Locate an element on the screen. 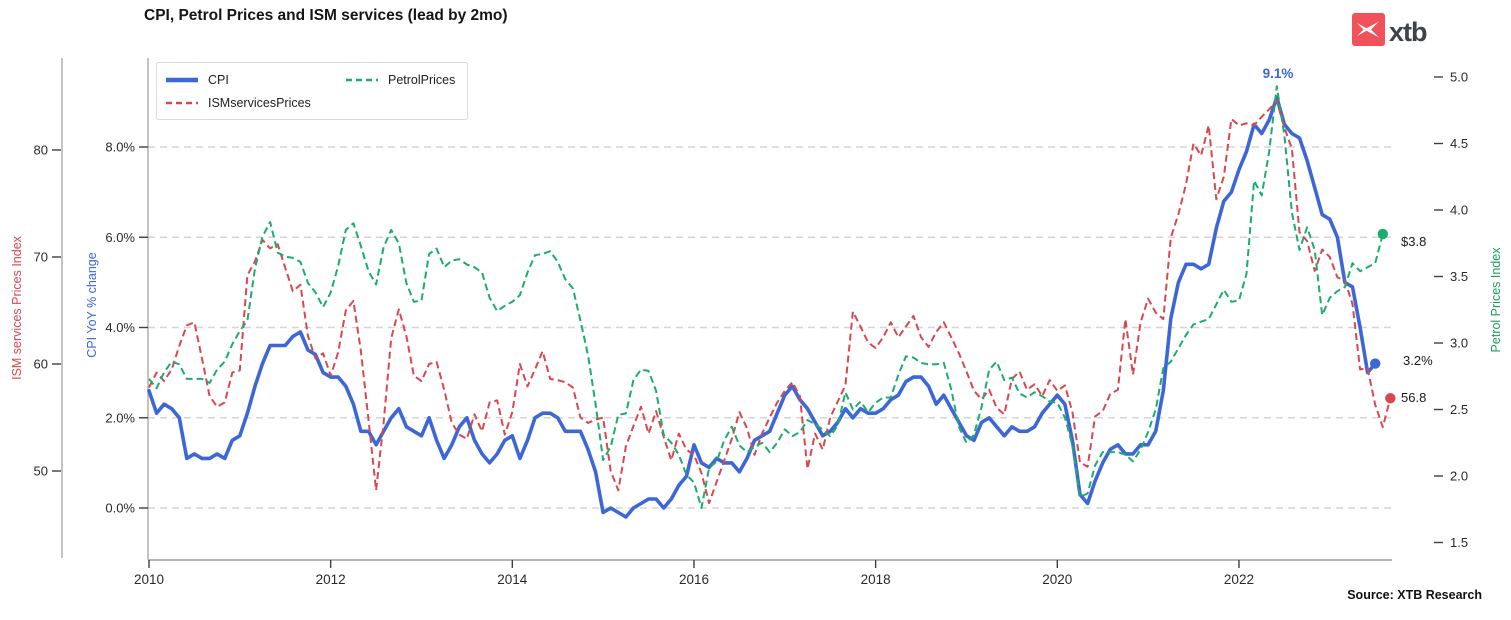  source-note: Source: XTB Research is located at coordinates (1414, 595).